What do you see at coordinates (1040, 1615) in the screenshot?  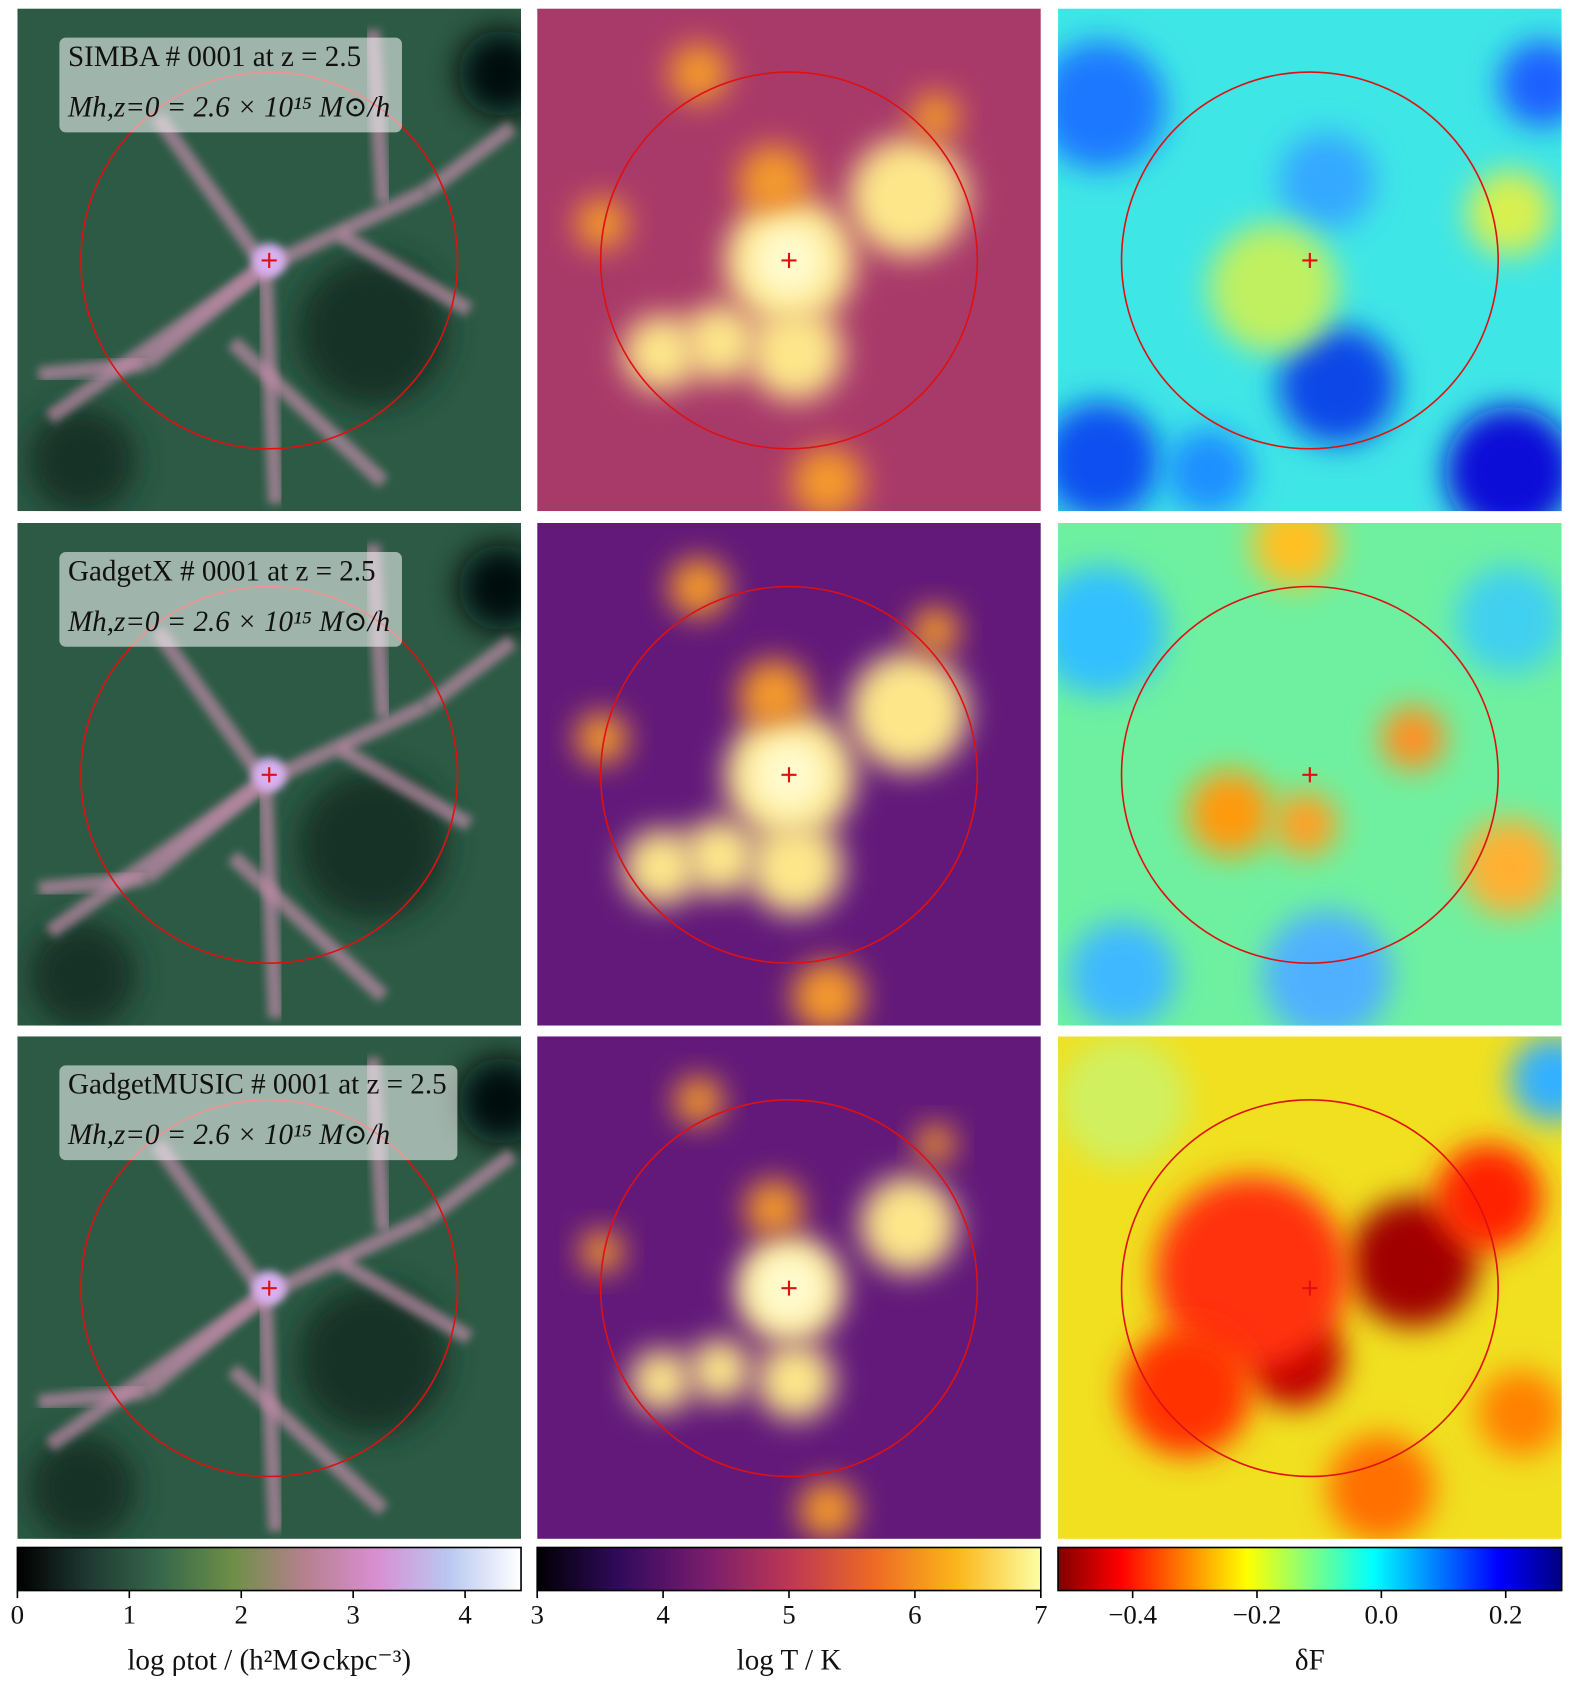 I see `tick-label: 7` at bounding box center [1040, 1615].